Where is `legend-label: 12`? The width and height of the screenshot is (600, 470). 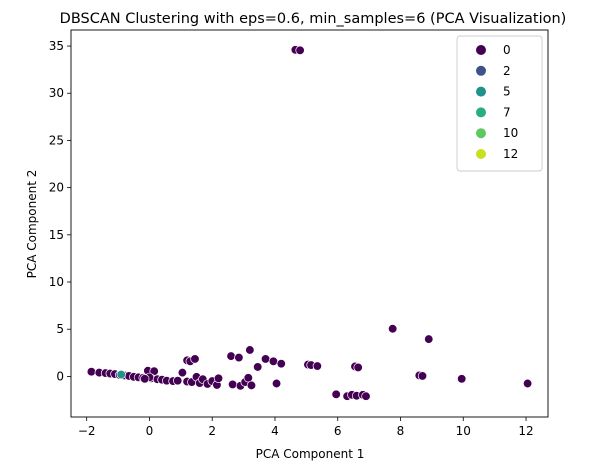 legend-label: 12 is located at coordinates (510, 154).